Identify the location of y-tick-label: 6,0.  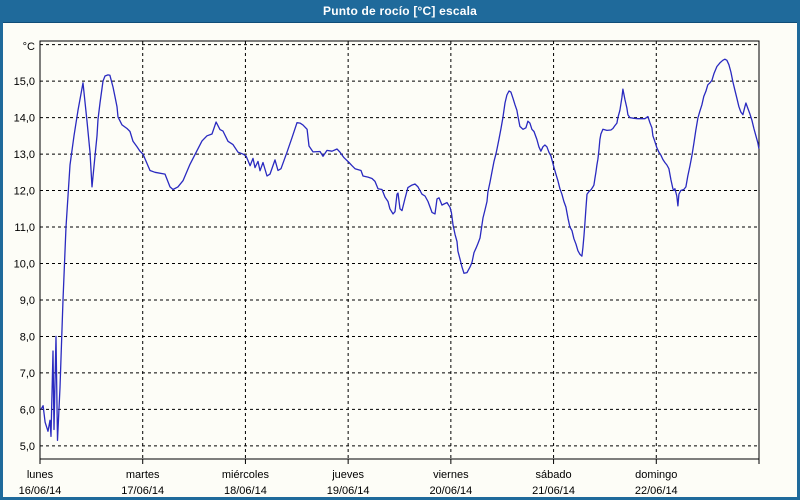
(27, 410).